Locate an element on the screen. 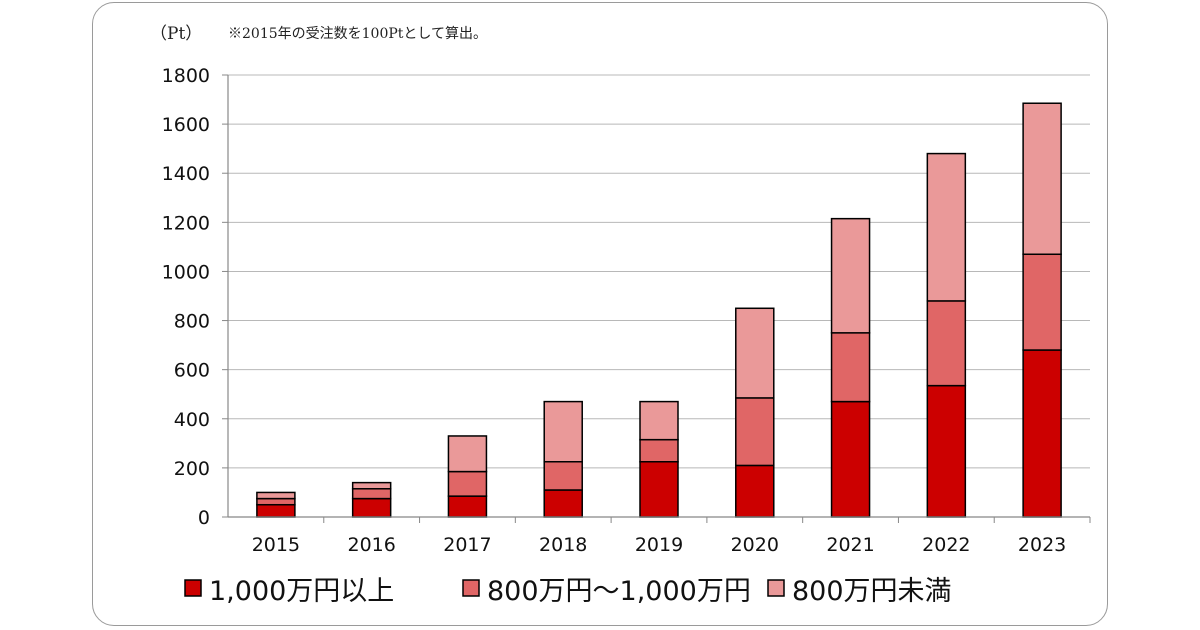 This screenshot has width=1200, height=630. x-tick-label: 2019 is located at coordinates (659, 545).